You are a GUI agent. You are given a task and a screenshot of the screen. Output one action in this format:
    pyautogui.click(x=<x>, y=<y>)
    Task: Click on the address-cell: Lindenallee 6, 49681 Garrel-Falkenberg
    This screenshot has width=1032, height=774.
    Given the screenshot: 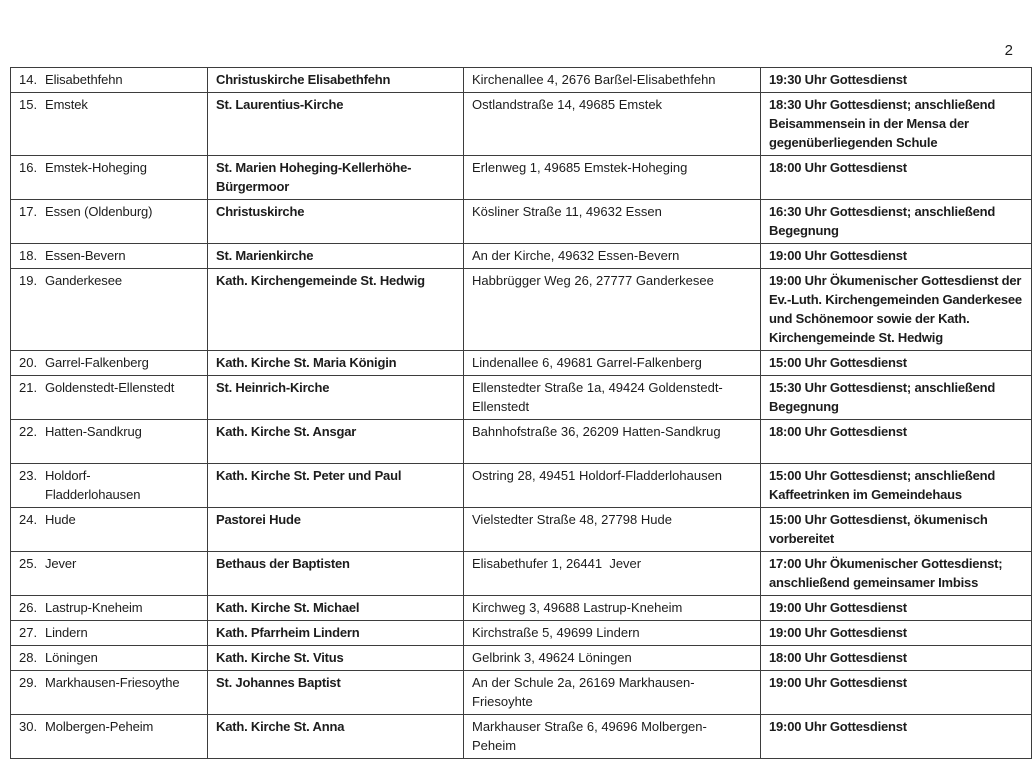 What is the action you would take?
    pyautogui.click(x=612, y=363)
    